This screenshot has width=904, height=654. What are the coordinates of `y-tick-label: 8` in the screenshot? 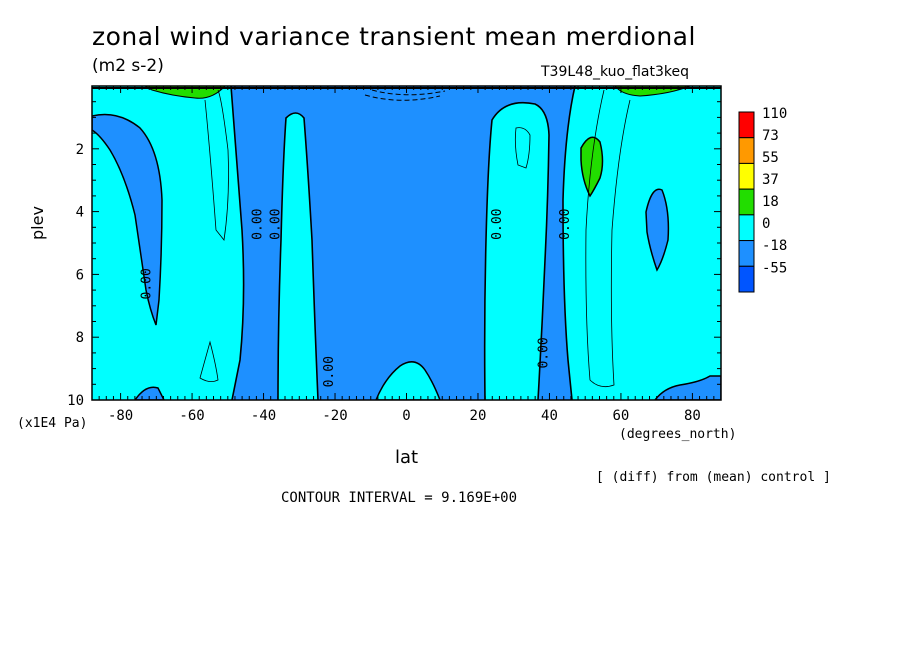 It's located at (80, 338).